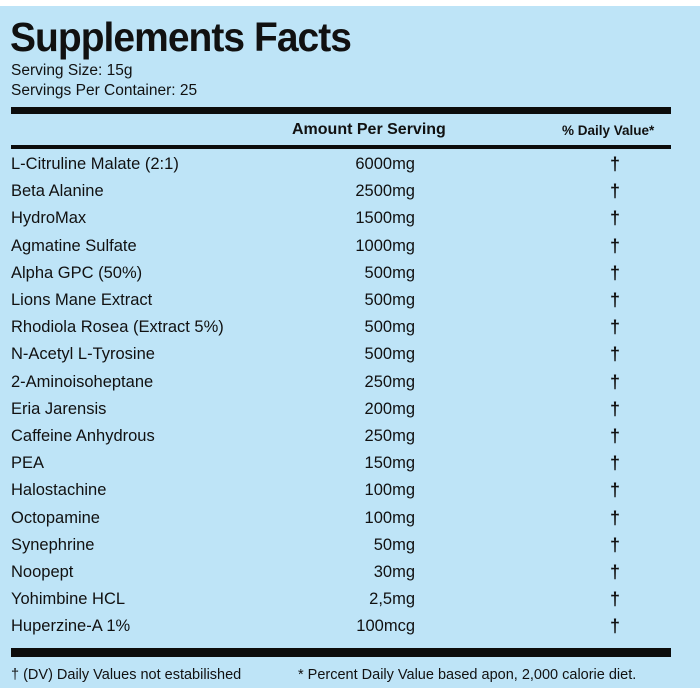 This screenshot has width=700, height=700. What do you see at coordinates (392, 599) in the screenshot?
I see `ingredient-amount: 2,5mg` at bounding box center [392, 599].